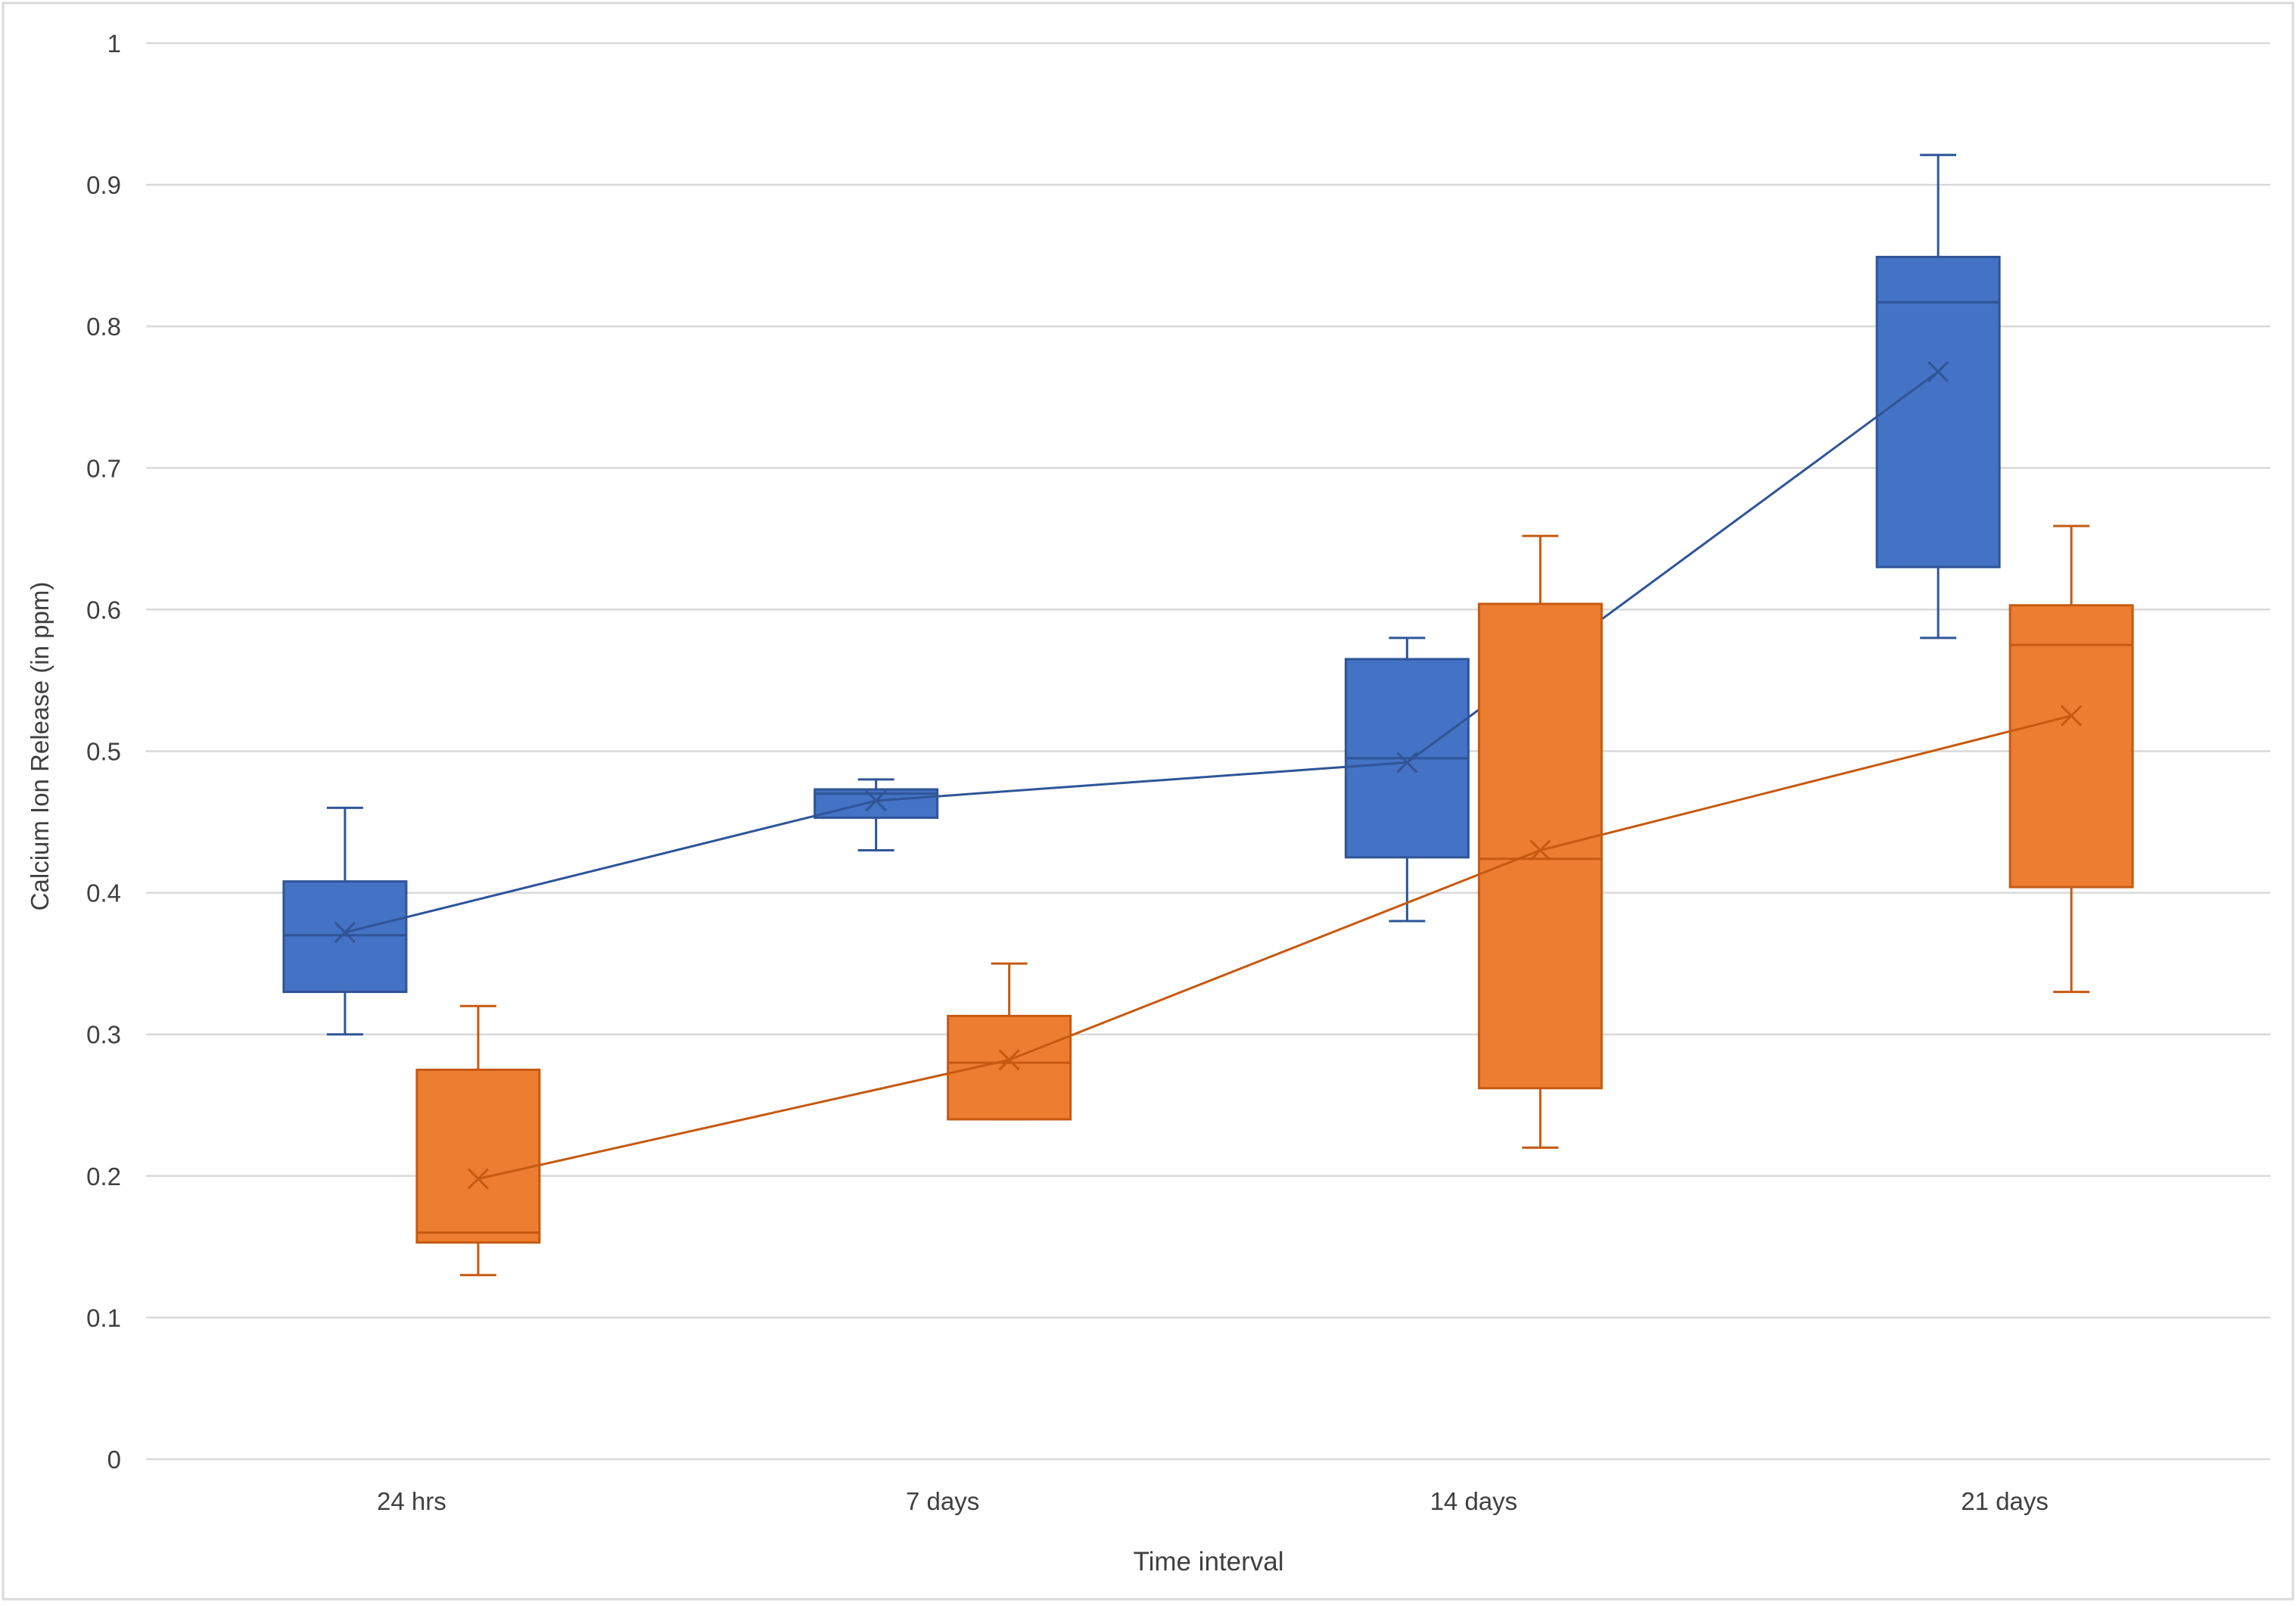 The width and height of the screenshot is (2296, 1606). I want to click on y-tick-label: 0, so click(114, 1460).